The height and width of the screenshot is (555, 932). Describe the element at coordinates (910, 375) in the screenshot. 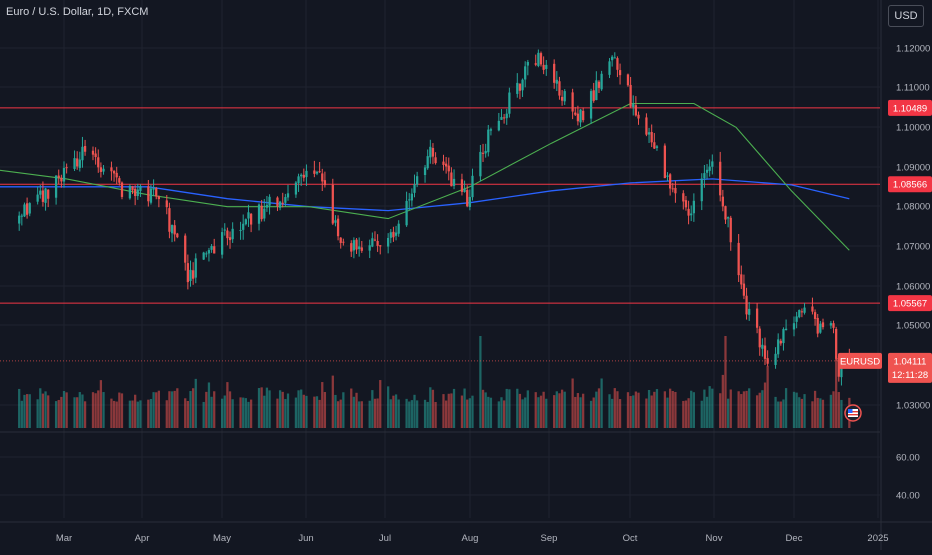

I see `countdown-label: 12:11:28` at that location.